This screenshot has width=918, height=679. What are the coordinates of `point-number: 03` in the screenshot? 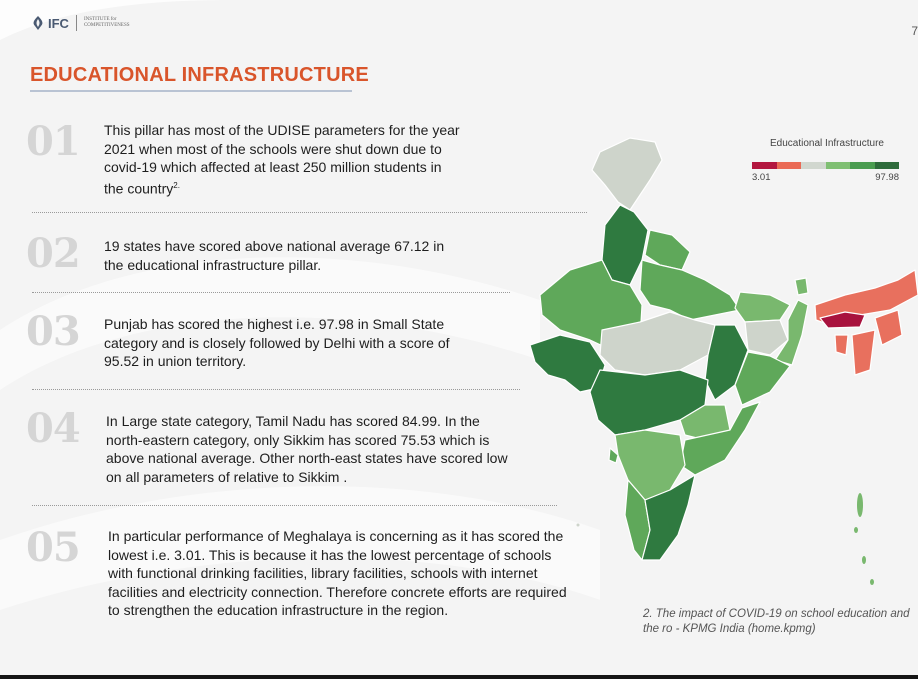 It's located at (53, 331).